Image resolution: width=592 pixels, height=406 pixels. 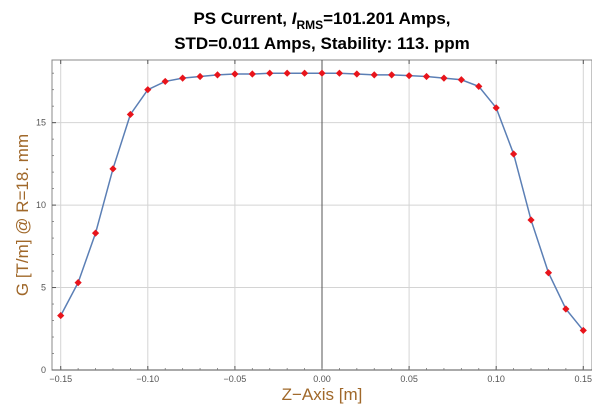 I want to click on x-tick-label: 0.05, so click(x=409, y=379).